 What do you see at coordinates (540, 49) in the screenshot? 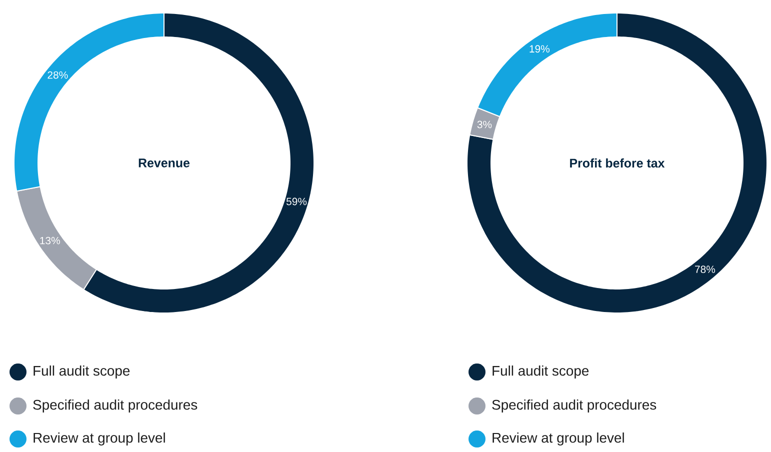
I see `data-label: 19%` at bounding box center [540, 49].